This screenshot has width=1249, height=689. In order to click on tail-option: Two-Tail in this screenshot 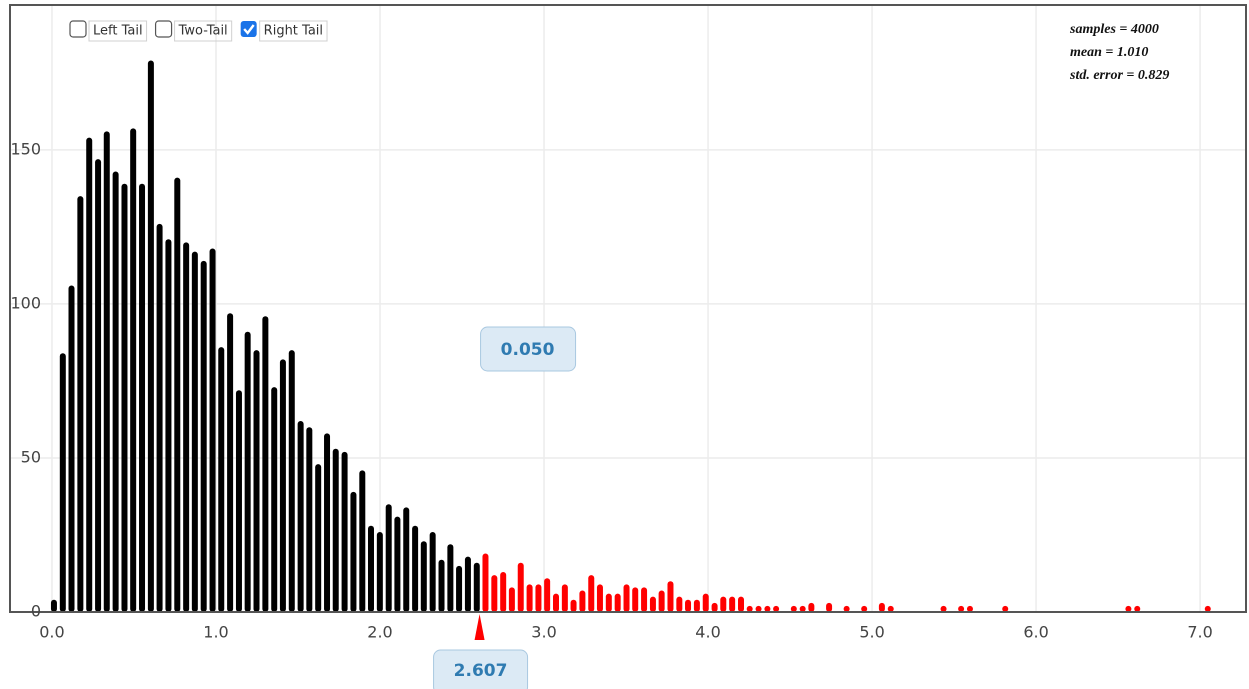, I will do `click(193, 31)`.